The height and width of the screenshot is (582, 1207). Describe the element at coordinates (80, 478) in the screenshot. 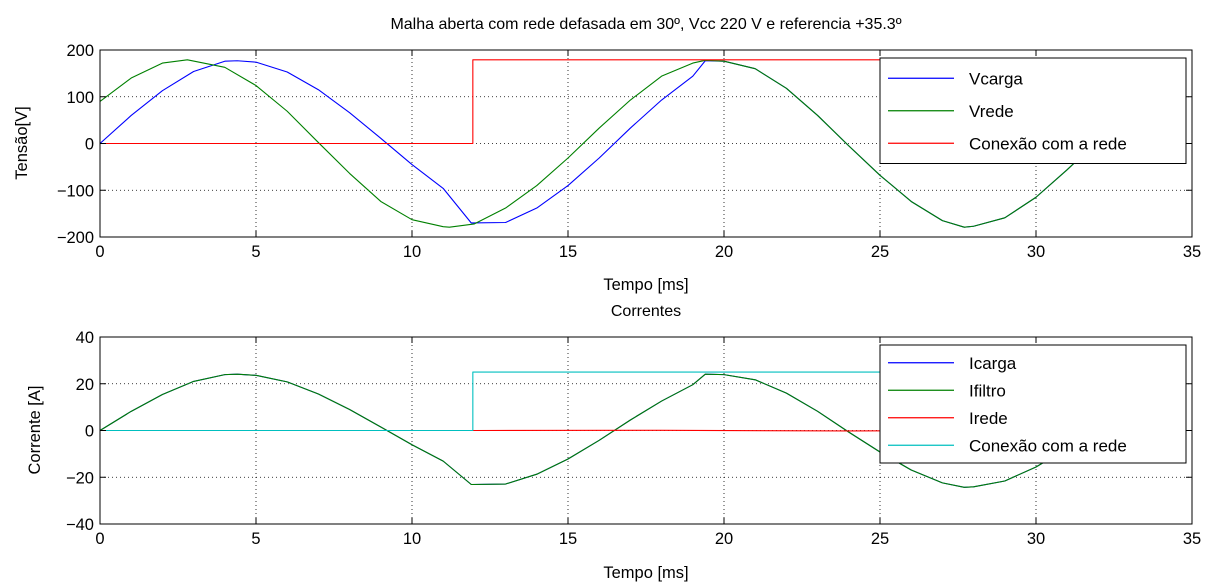

I see `y-tick-label: −20` at that location.